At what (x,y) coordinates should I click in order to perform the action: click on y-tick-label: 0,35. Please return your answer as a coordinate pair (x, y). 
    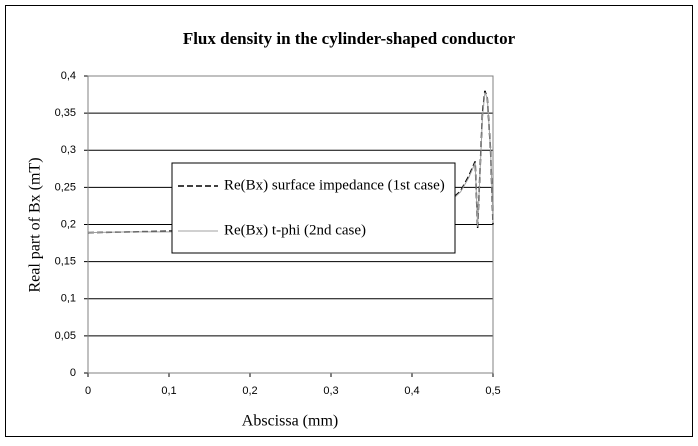
    Looking at the image, I should click on (65, 113).